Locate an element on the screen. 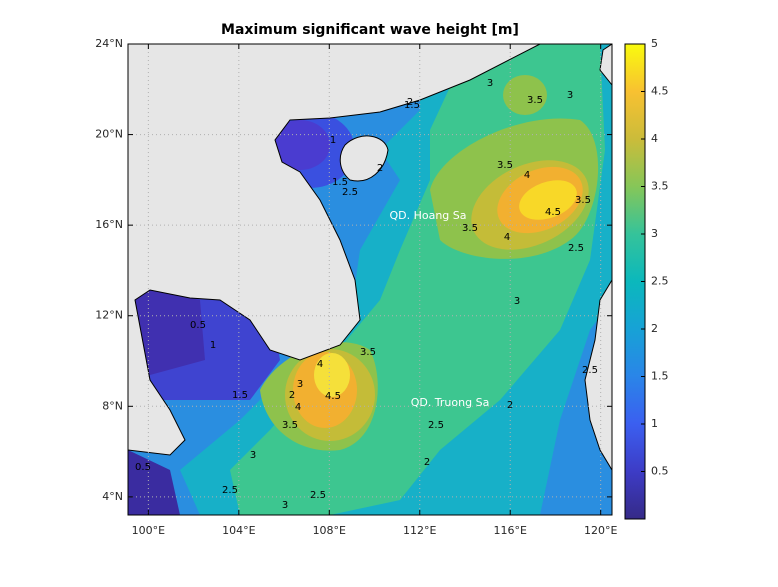 This screenshot has width=778, height=587. y-tick-label: 24°N is located at coordinates (109, 43).